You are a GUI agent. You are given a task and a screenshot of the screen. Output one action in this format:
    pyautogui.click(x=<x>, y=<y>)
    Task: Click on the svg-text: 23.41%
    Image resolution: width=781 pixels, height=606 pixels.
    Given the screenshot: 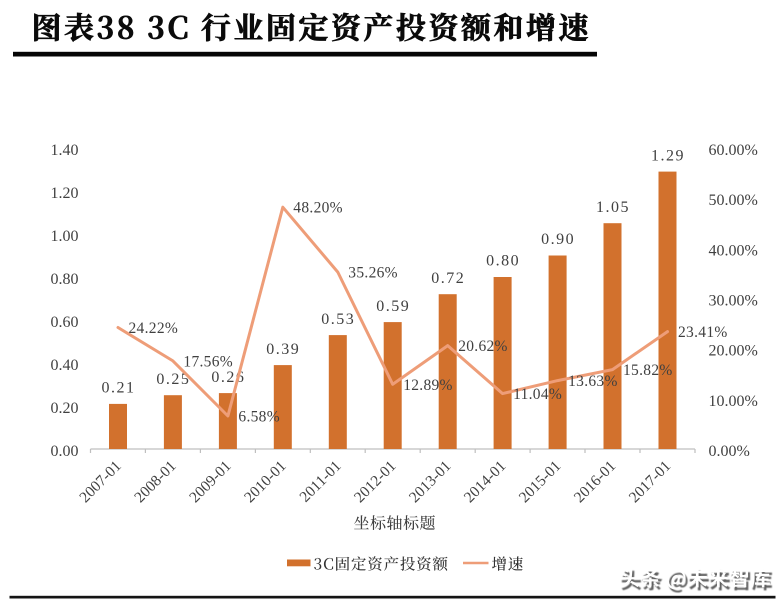 What is the action you would take?
    pyautogui.click(x=703, y=332)
    